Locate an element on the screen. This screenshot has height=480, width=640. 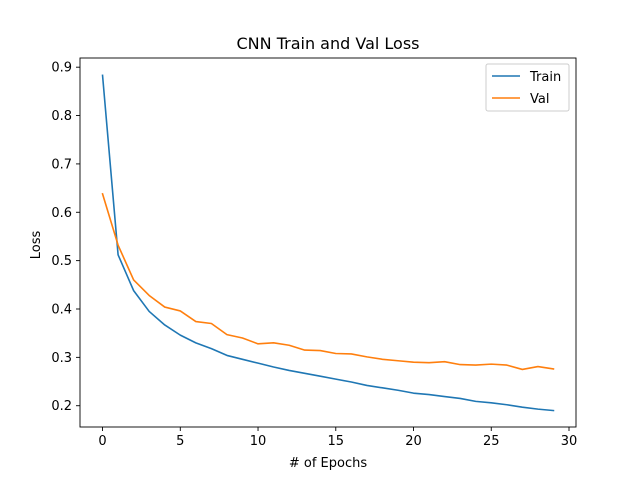
x-axis-label: # of Epochs is located at coordinates (328, 463).